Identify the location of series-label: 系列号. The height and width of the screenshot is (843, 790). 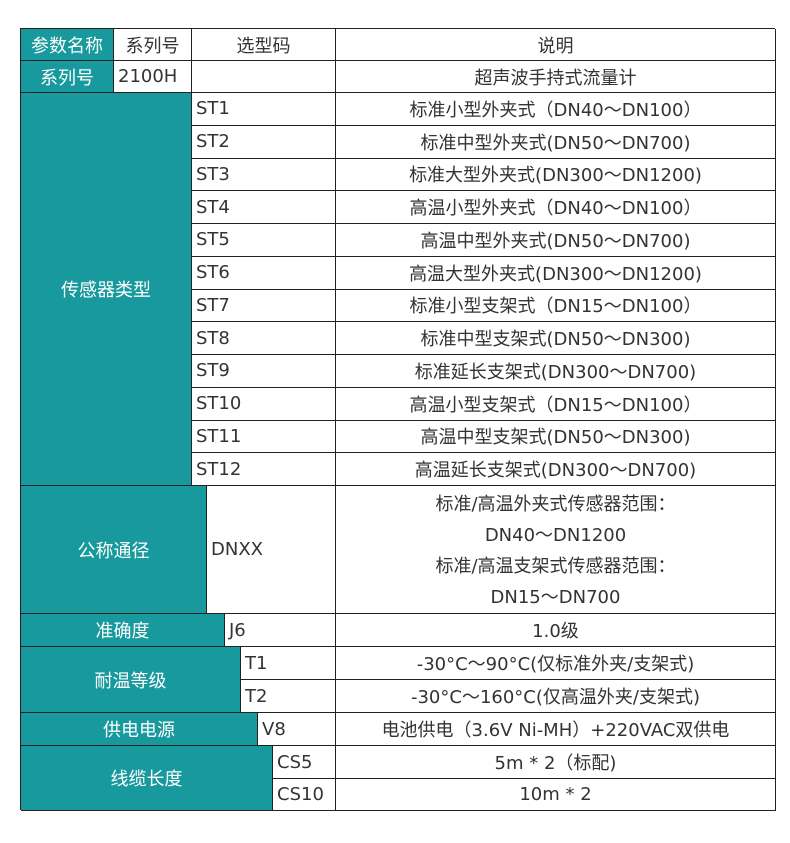
(67, 77).